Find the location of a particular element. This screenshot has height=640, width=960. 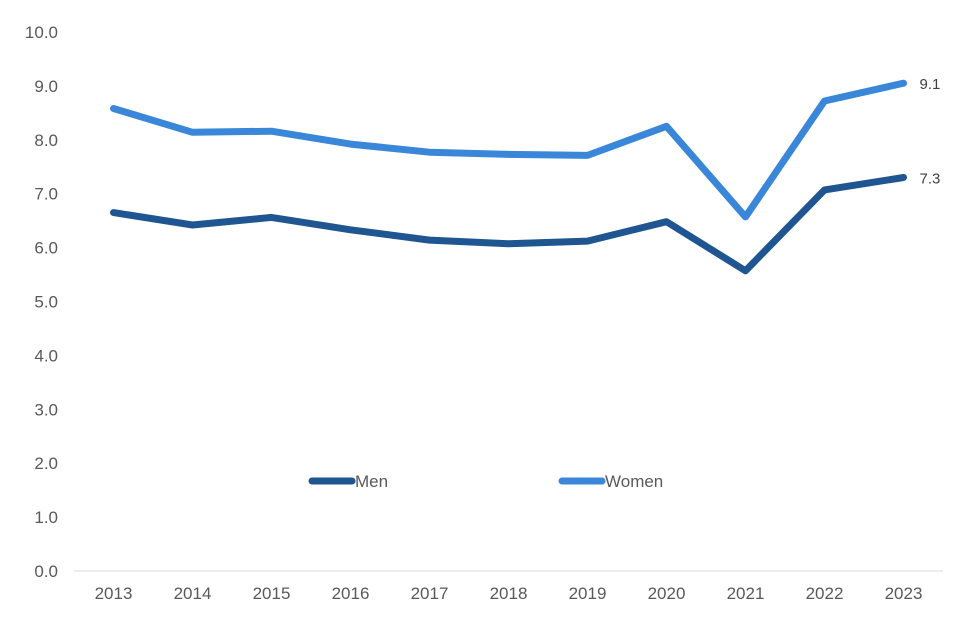

x-tick-label: 2020 is located at coordinates (667, 593).